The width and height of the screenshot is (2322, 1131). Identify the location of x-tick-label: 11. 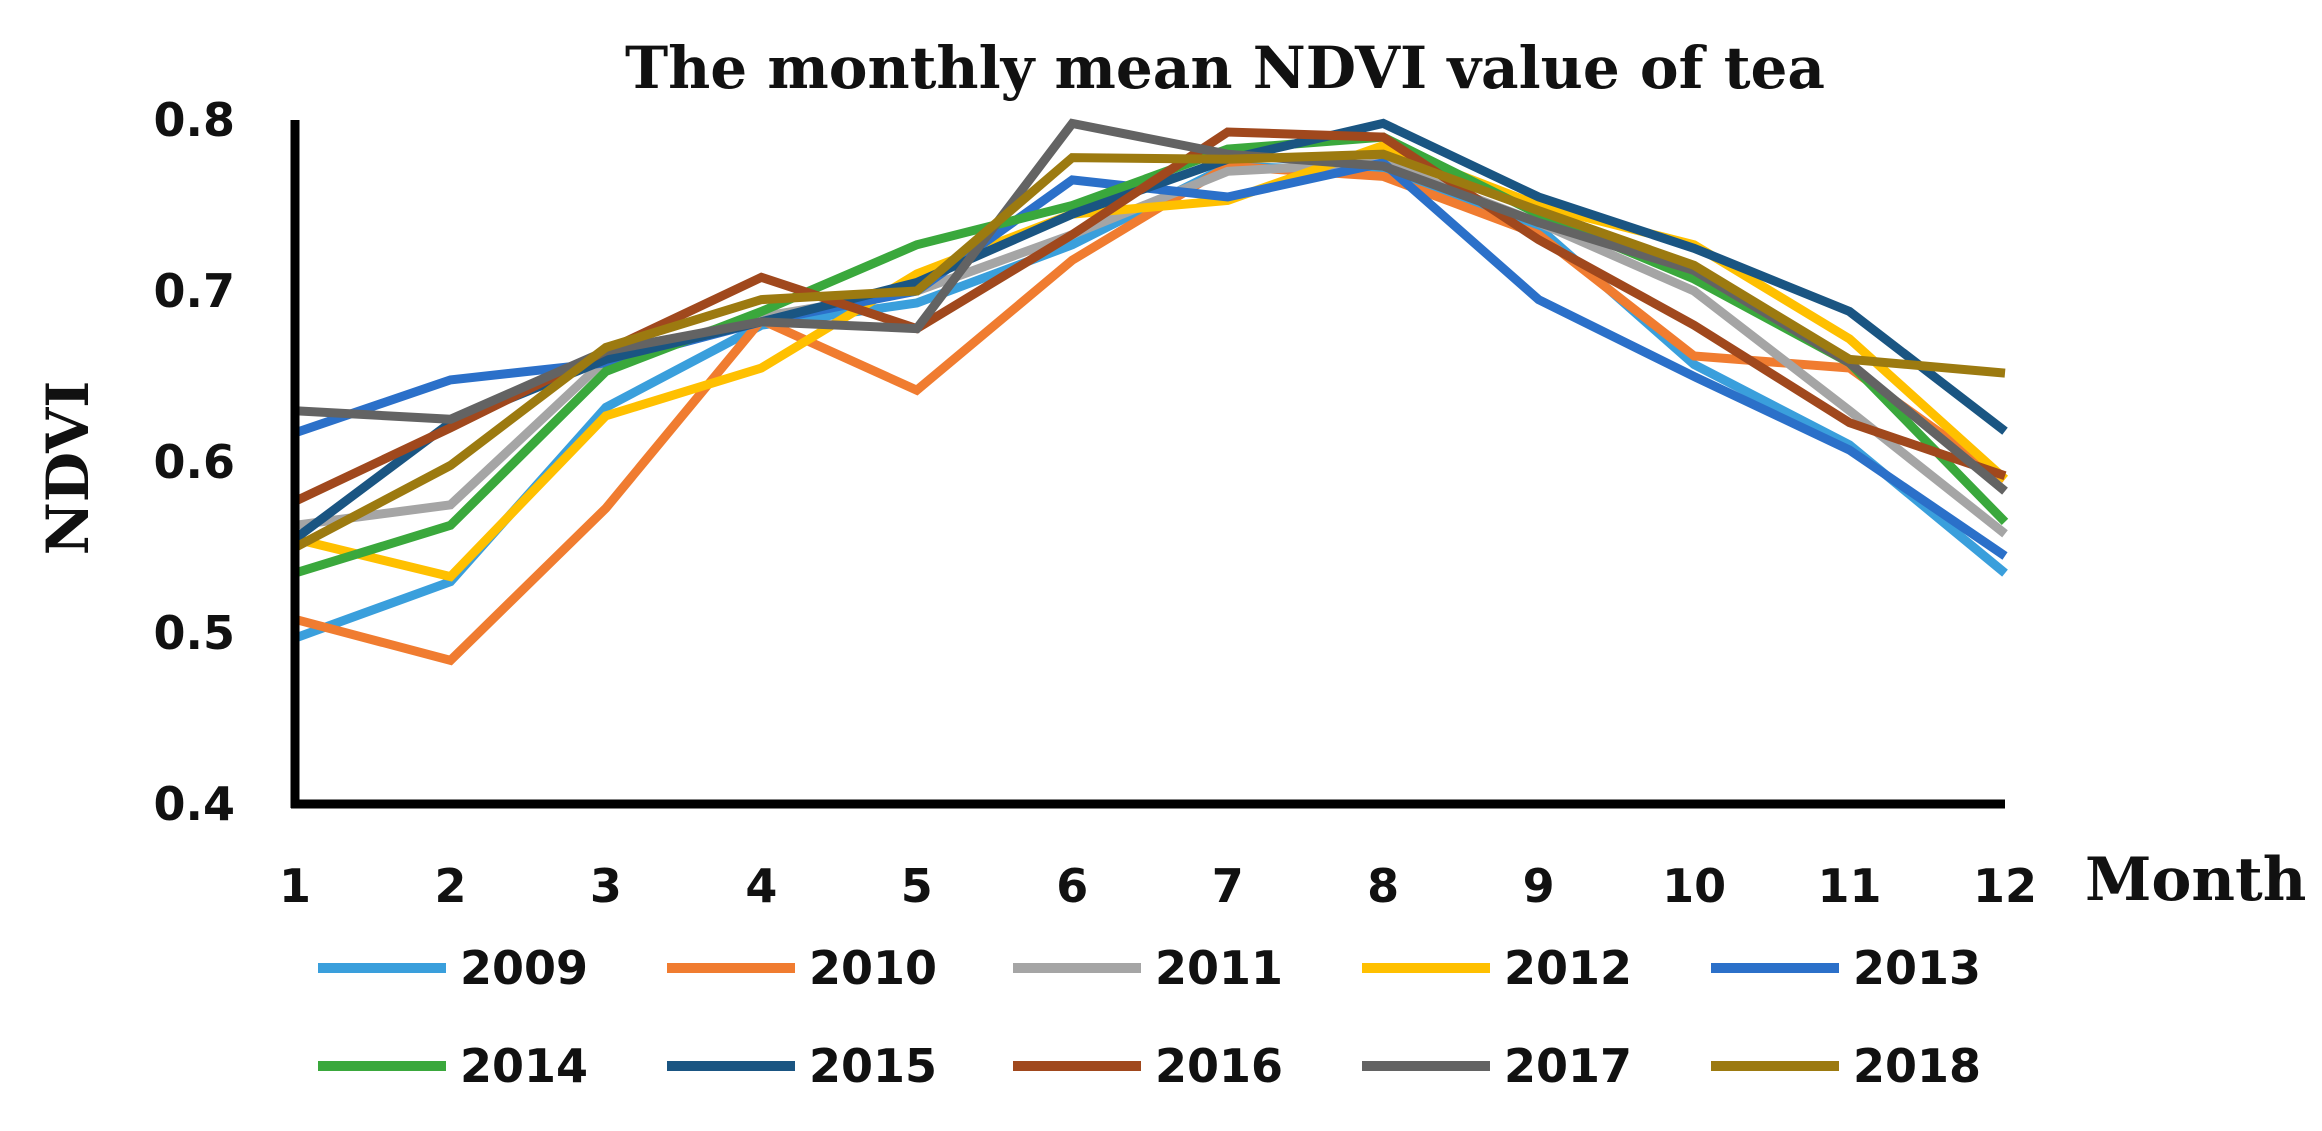
(1850, 886).